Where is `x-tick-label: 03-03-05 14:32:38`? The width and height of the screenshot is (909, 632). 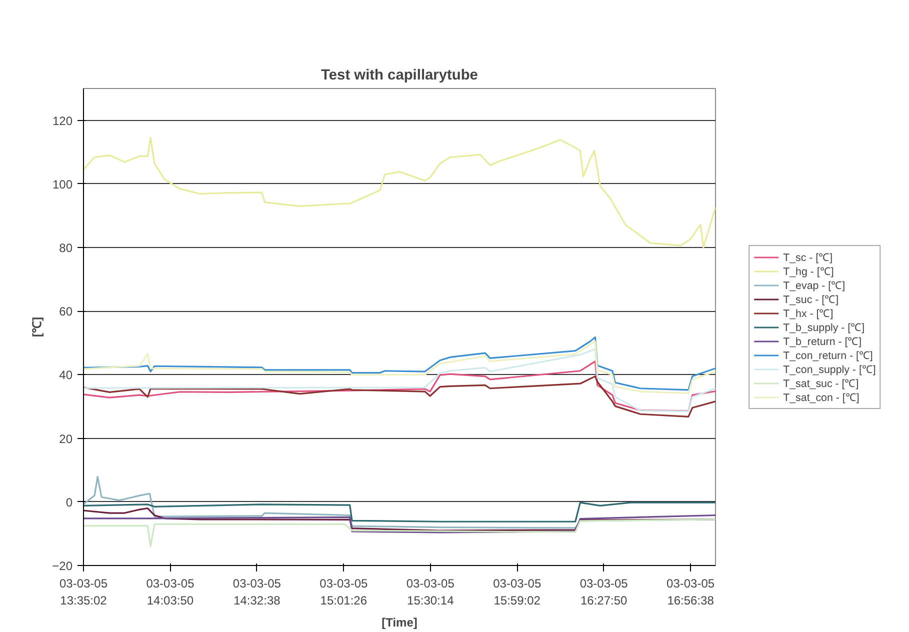
x-tick-label: 03-03-05 14:32:38 is located at coordinates (257, 592).